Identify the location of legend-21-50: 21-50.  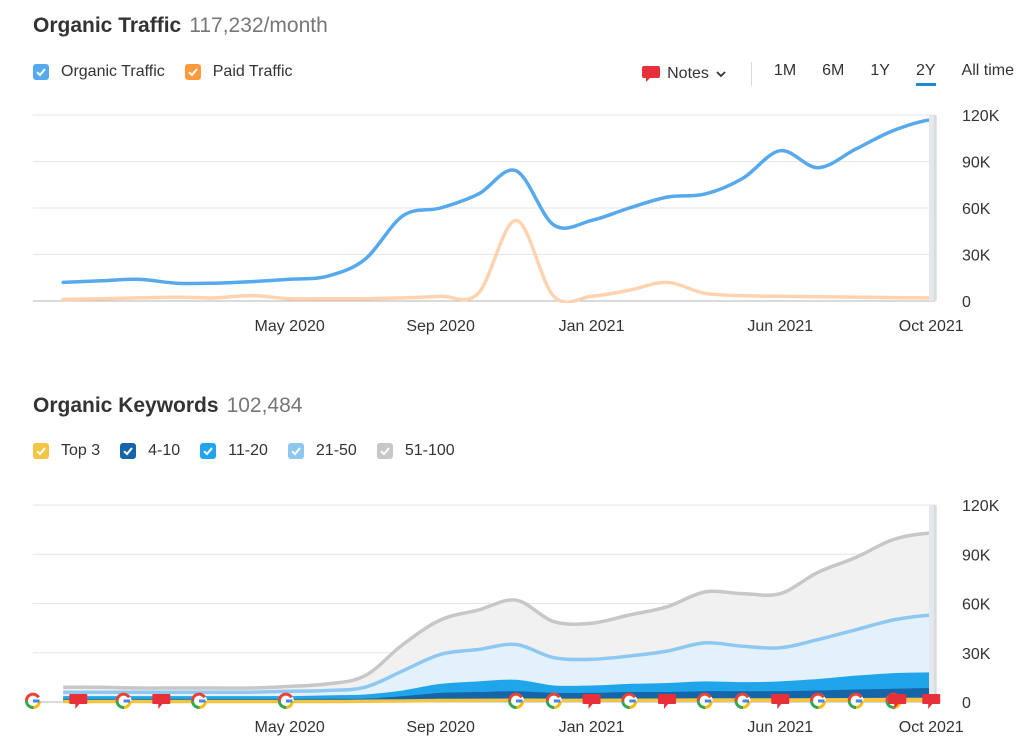
(322, 451).